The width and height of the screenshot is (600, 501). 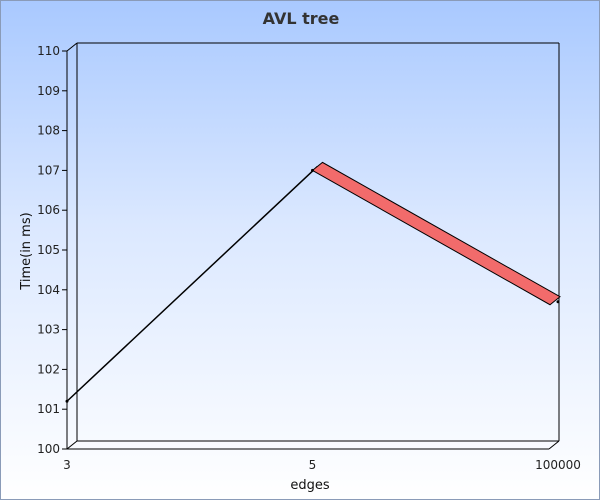 I want to click on y-tick-label: 109, so click(x=48, y=91).